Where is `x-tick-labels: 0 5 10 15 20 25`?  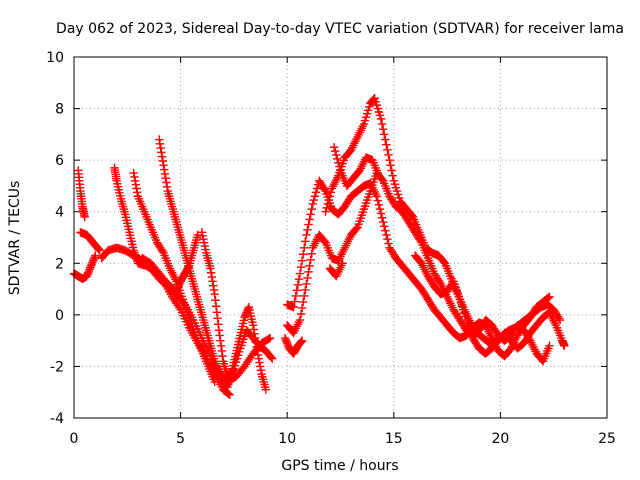 x-tick-labels: 0 5 10 15 20 25 is located at coordinates (343, 439).